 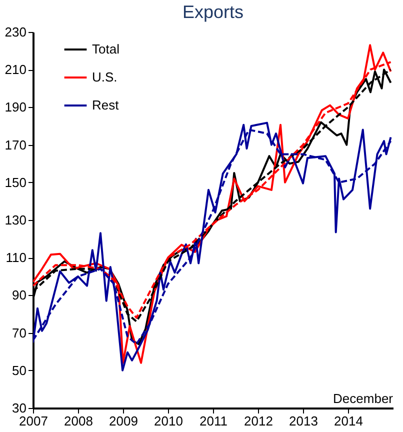 What do you see at coordinates (213, 12) in the screenshot?
I see `chart-title: Exports` at bounding box center [213, 12].